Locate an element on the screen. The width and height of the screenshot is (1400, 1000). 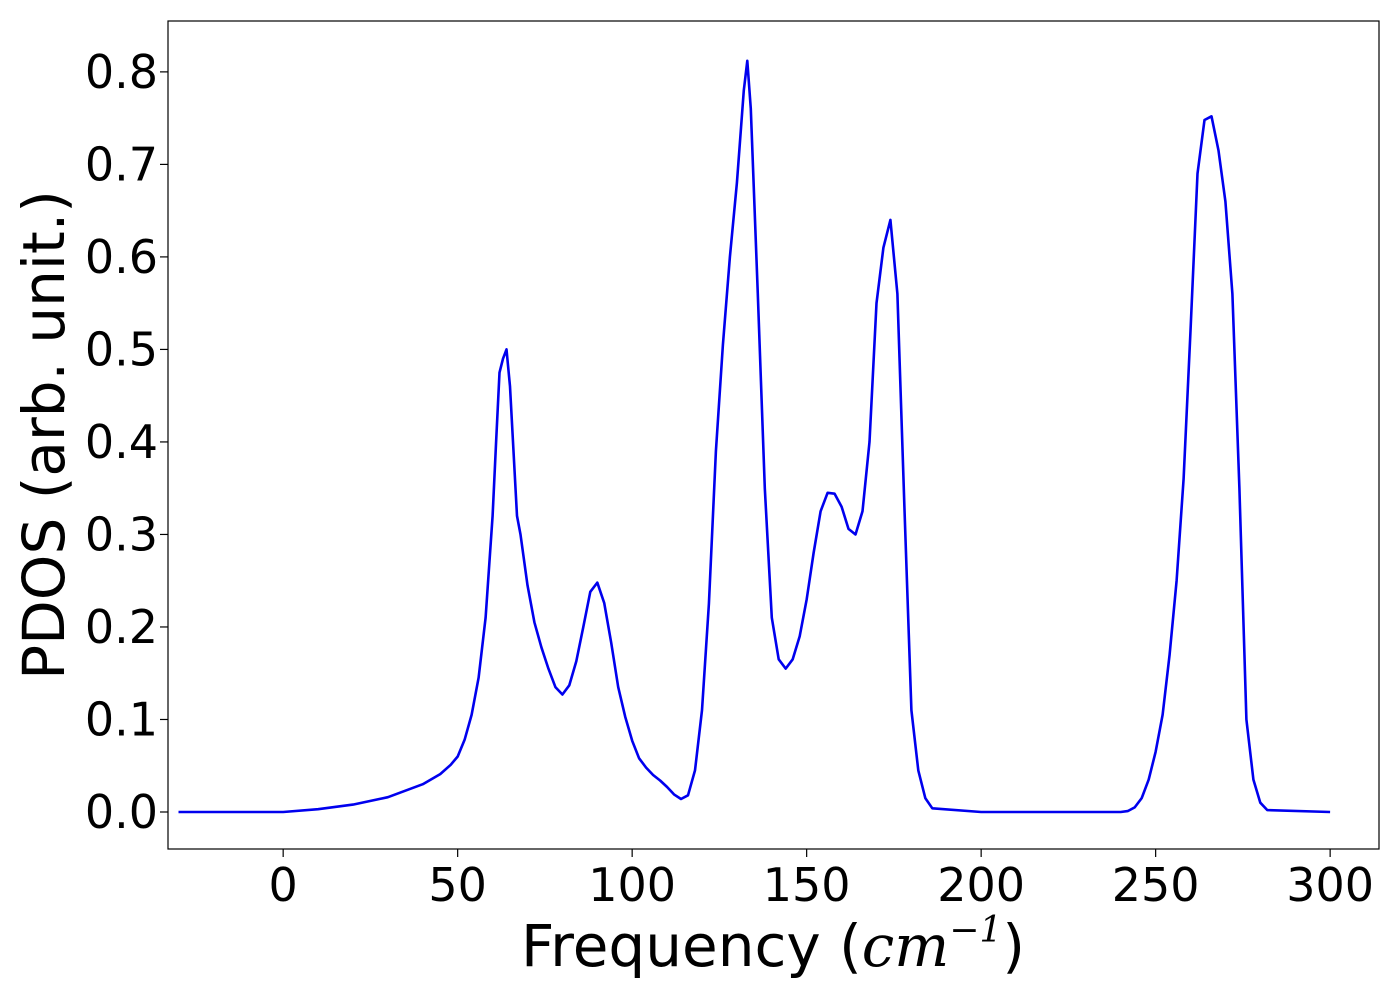
y-tick-label: 0.7 is located at coordinates (121, 164).